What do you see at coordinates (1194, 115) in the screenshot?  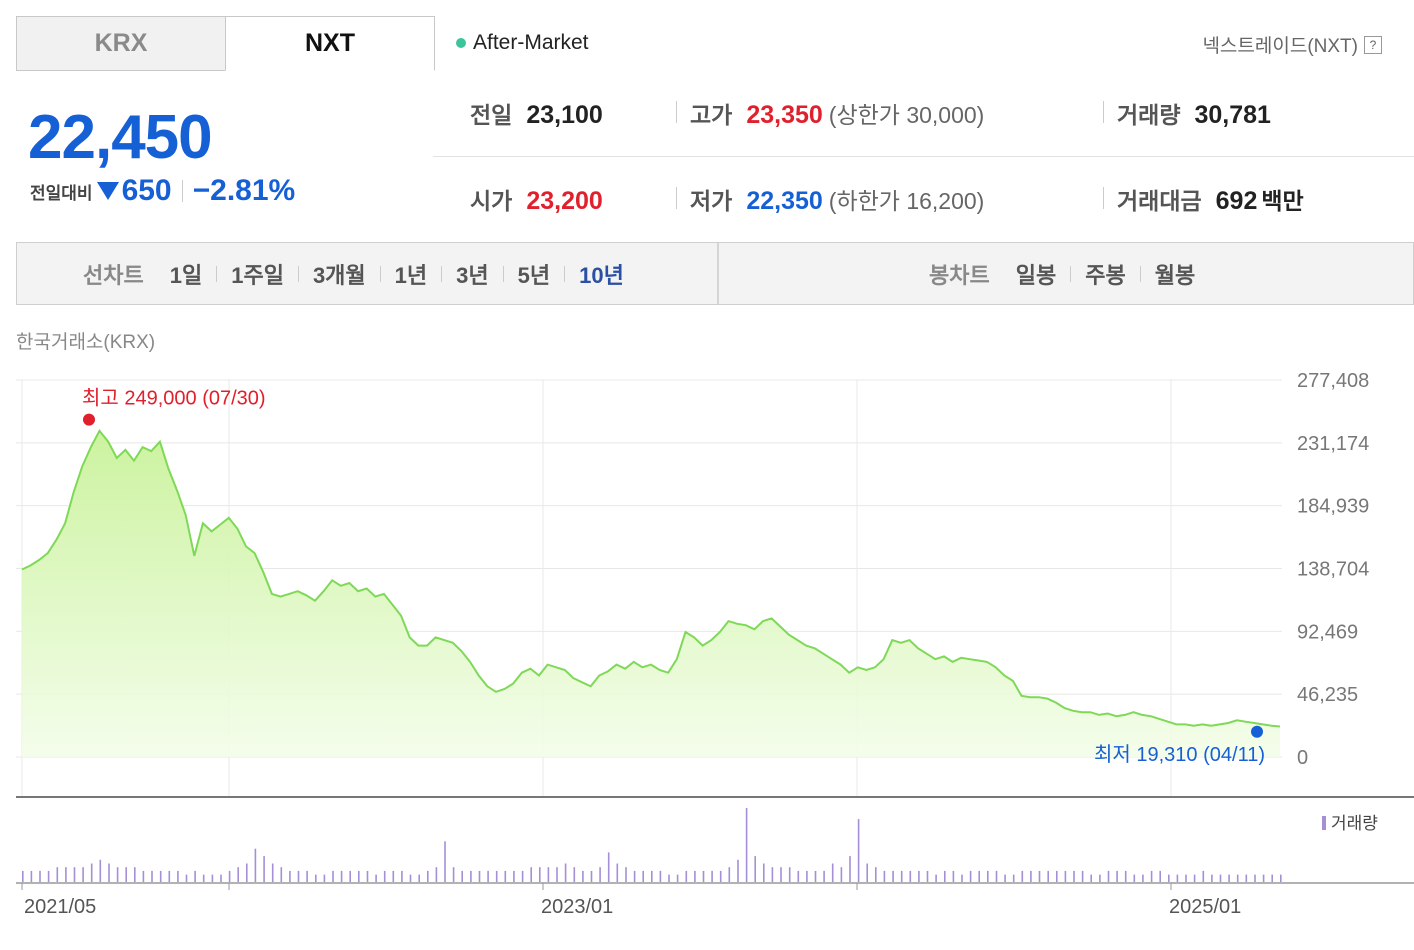 I see `stat-volume: 거래량 30,781` at bounding box center [1194, 115].